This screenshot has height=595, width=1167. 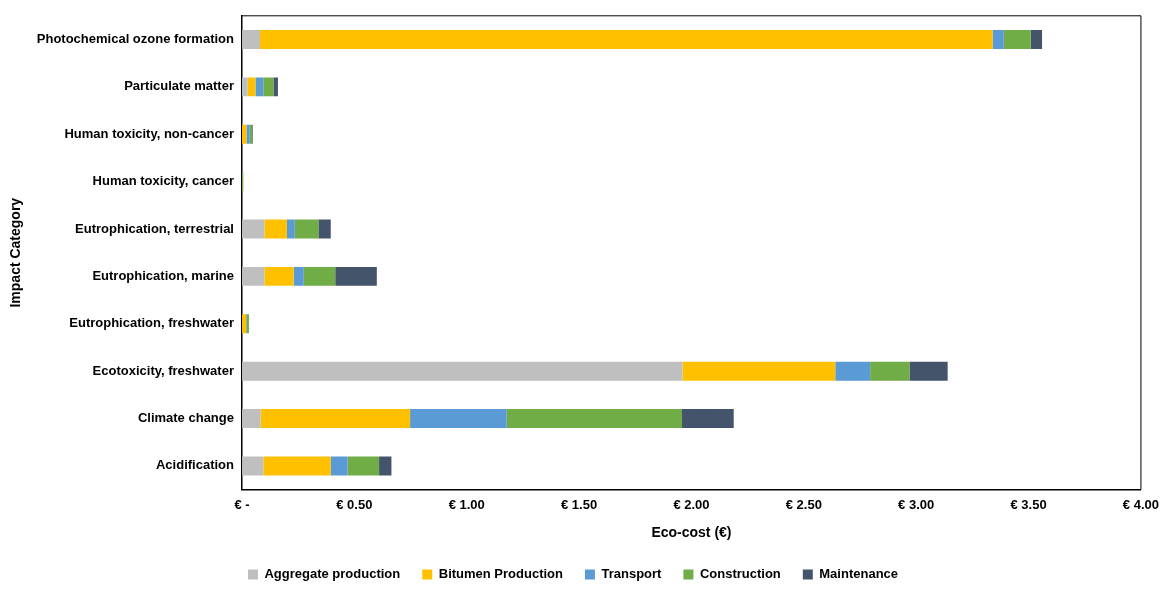 What do you see at coordinates (332, 574) in the screenshot?
I see `legend-label: Aggregate production` at bounding box center [332, 574].